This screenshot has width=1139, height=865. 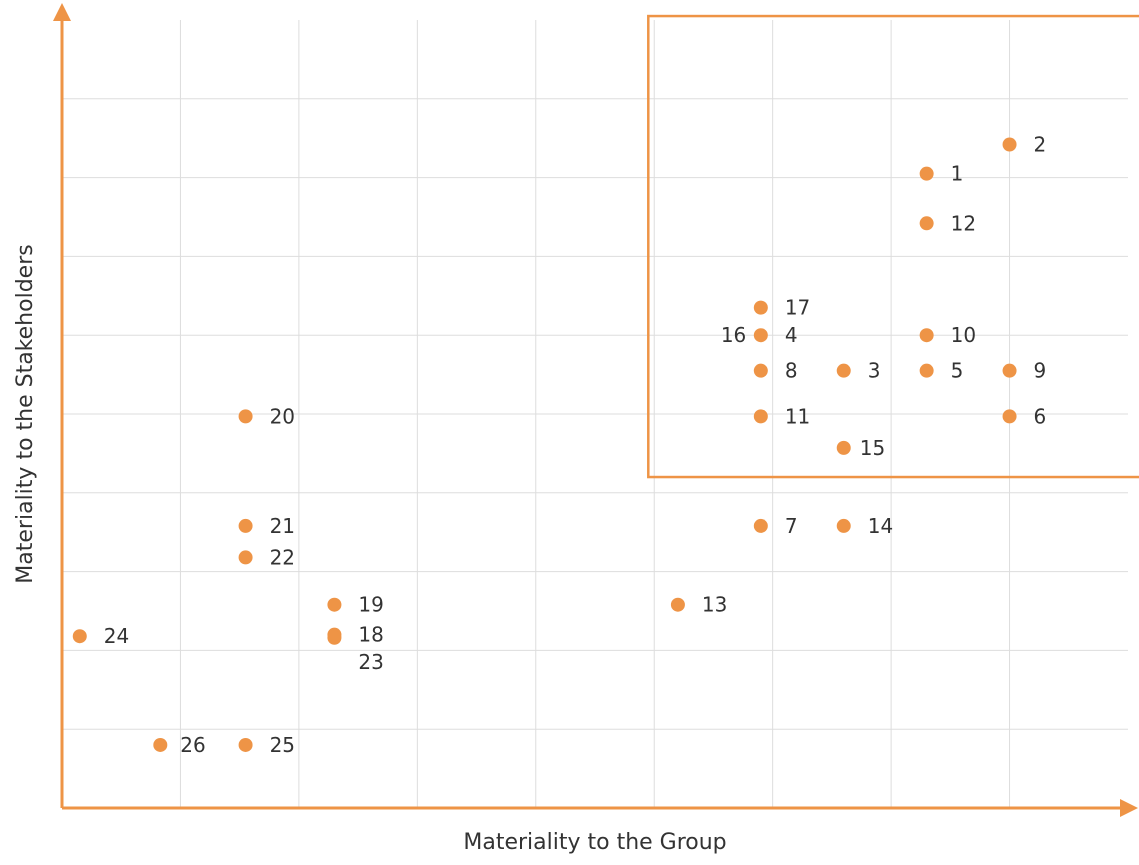 What do you see at coordinates (282, 557) in the screenshot?
I see `data-point-label-22: 22` at bounding box center [282, 557].